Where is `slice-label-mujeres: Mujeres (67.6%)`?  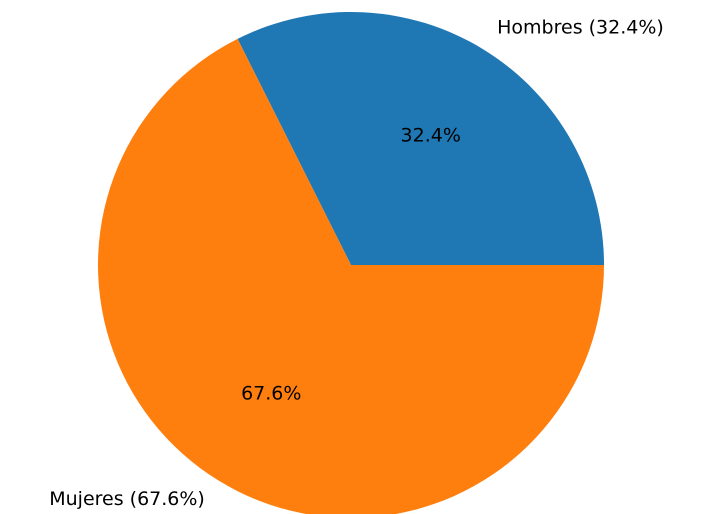
slice-label-mujeres: Mujeres (67.6%) is located at coordinates (127, 499).